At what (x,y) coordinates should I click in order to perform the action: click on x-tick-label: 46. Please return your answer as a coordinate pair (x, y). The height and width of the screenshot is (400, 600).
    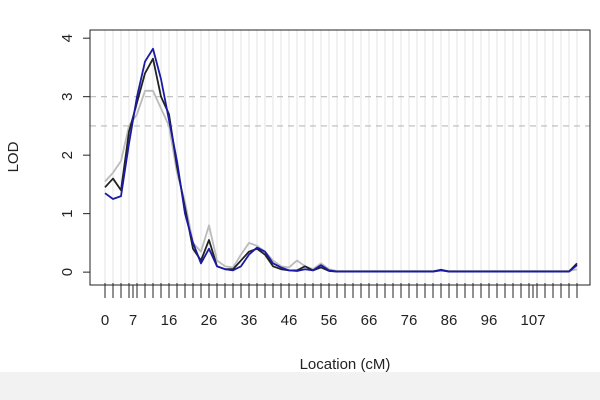
    Looking at the image, I should click on (289, 320).